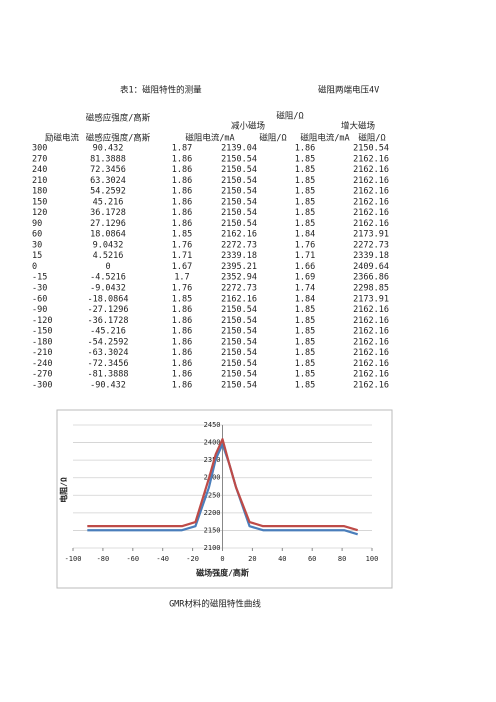 The height and width of the screenshot is (702, 496). What do you see at coordinates (39, 192) in the screenshot?
I see `cell: 180` at bounding box center [39, 192].